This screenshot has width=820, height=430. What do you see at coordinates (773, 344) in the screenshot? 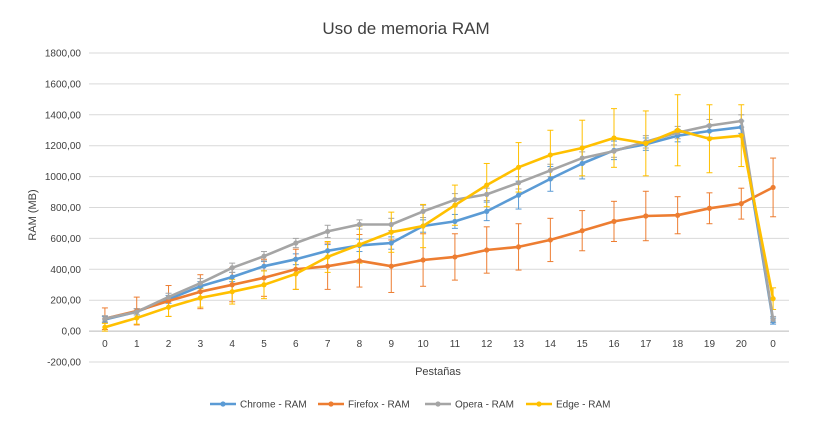
I see `x-tick-label: 0` at bounding box center [773, 344].